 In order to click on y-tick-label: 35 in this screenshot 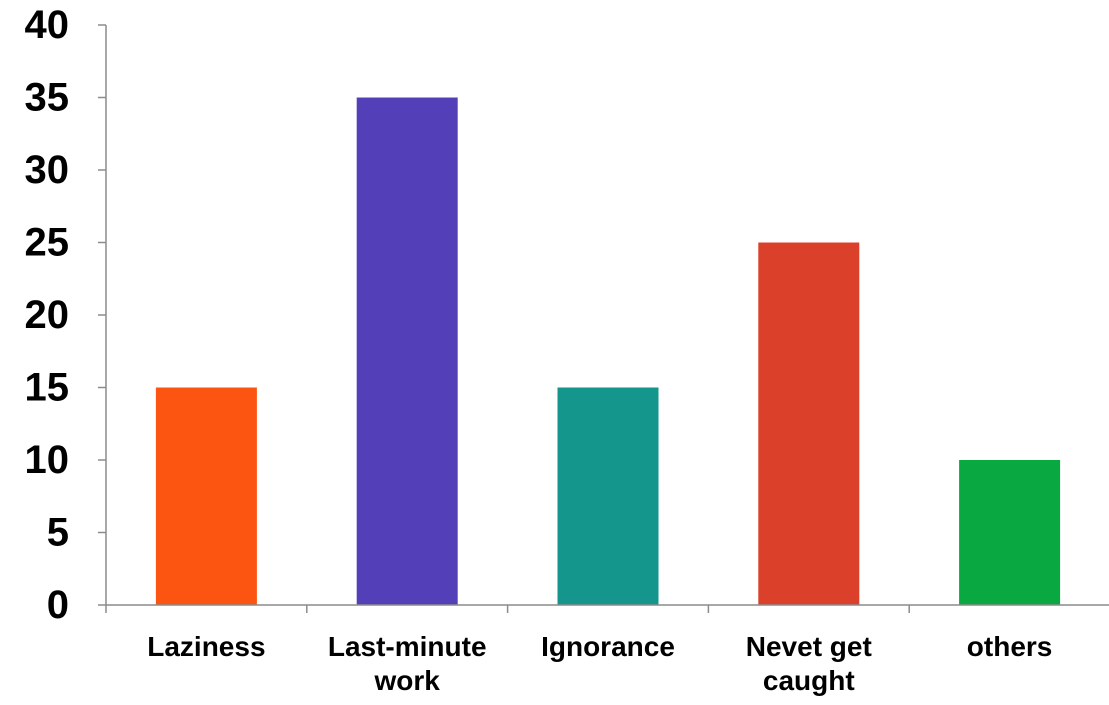, I will do `click(47, 98)`.